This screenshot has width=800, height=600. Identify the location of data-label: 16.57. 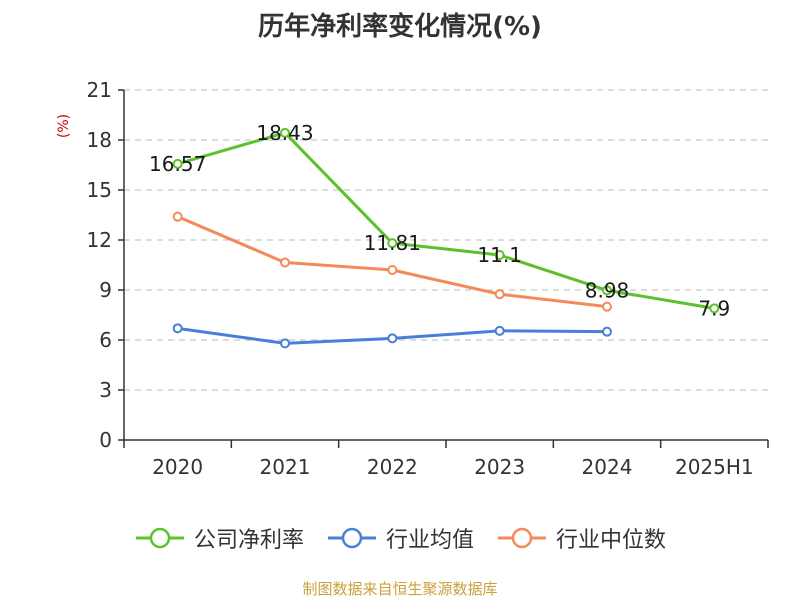
(177, 164).